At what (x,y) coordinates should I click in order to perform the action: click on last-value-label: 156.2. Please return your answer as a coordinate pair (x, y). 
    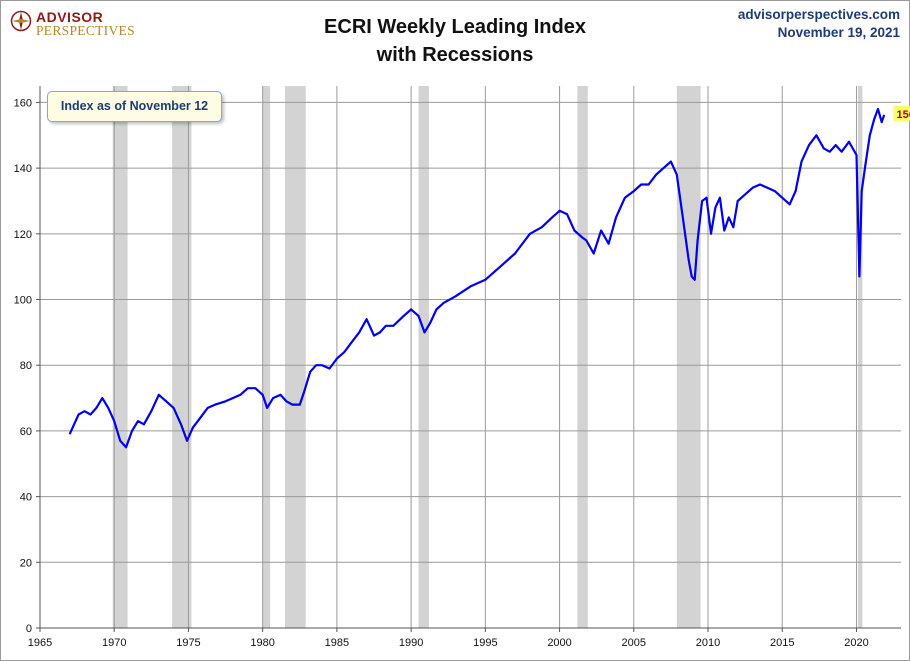
    Looking at the image, I should click on (903, 115).